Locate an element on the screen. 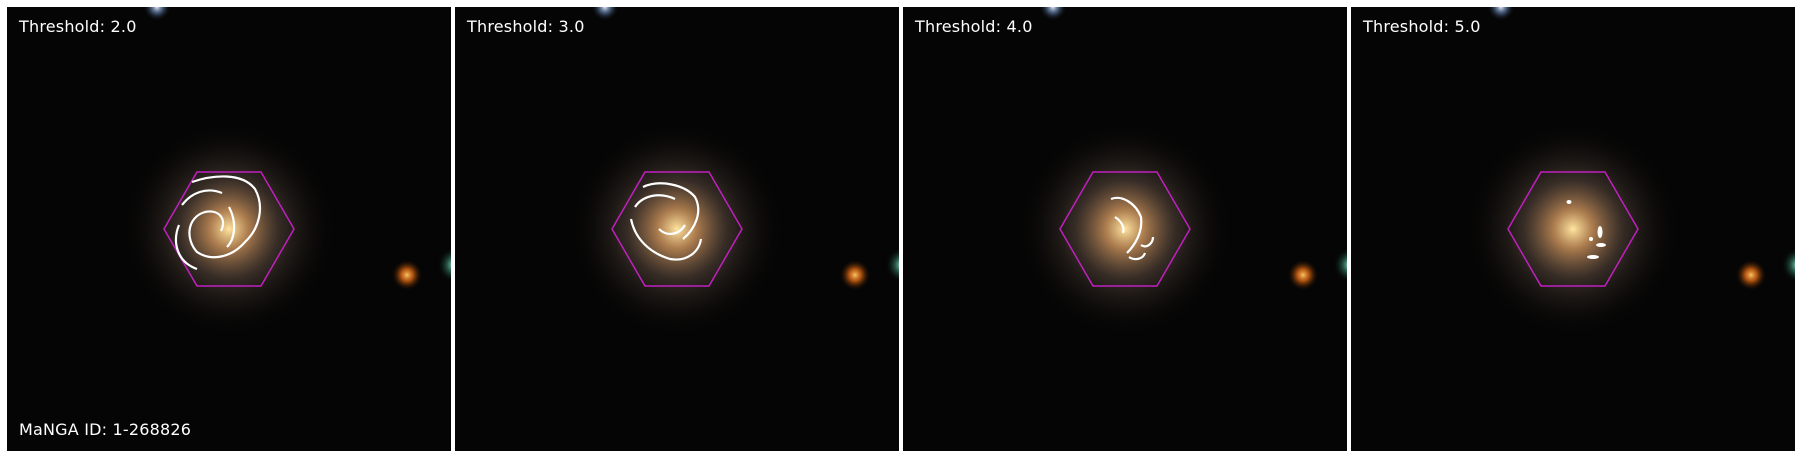  contour-blobs is located at coordinates (1586, 229).